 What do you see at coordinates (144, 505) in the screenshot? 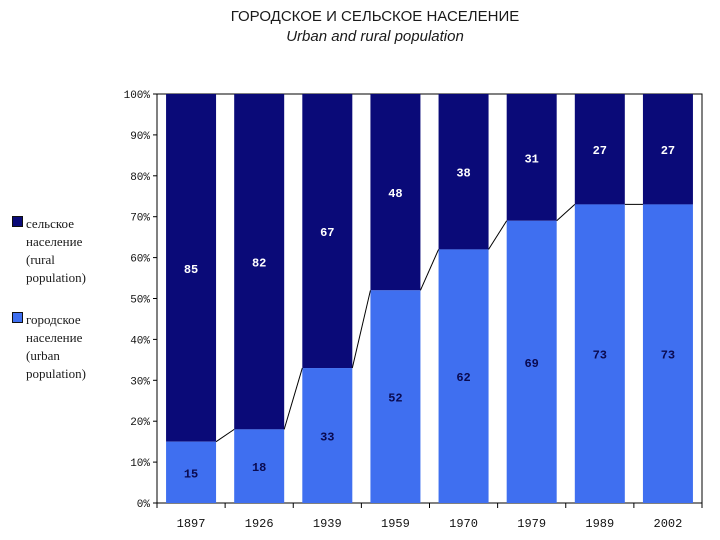
I see `y-tick-label: 0%` at bounding box center [144, 505].